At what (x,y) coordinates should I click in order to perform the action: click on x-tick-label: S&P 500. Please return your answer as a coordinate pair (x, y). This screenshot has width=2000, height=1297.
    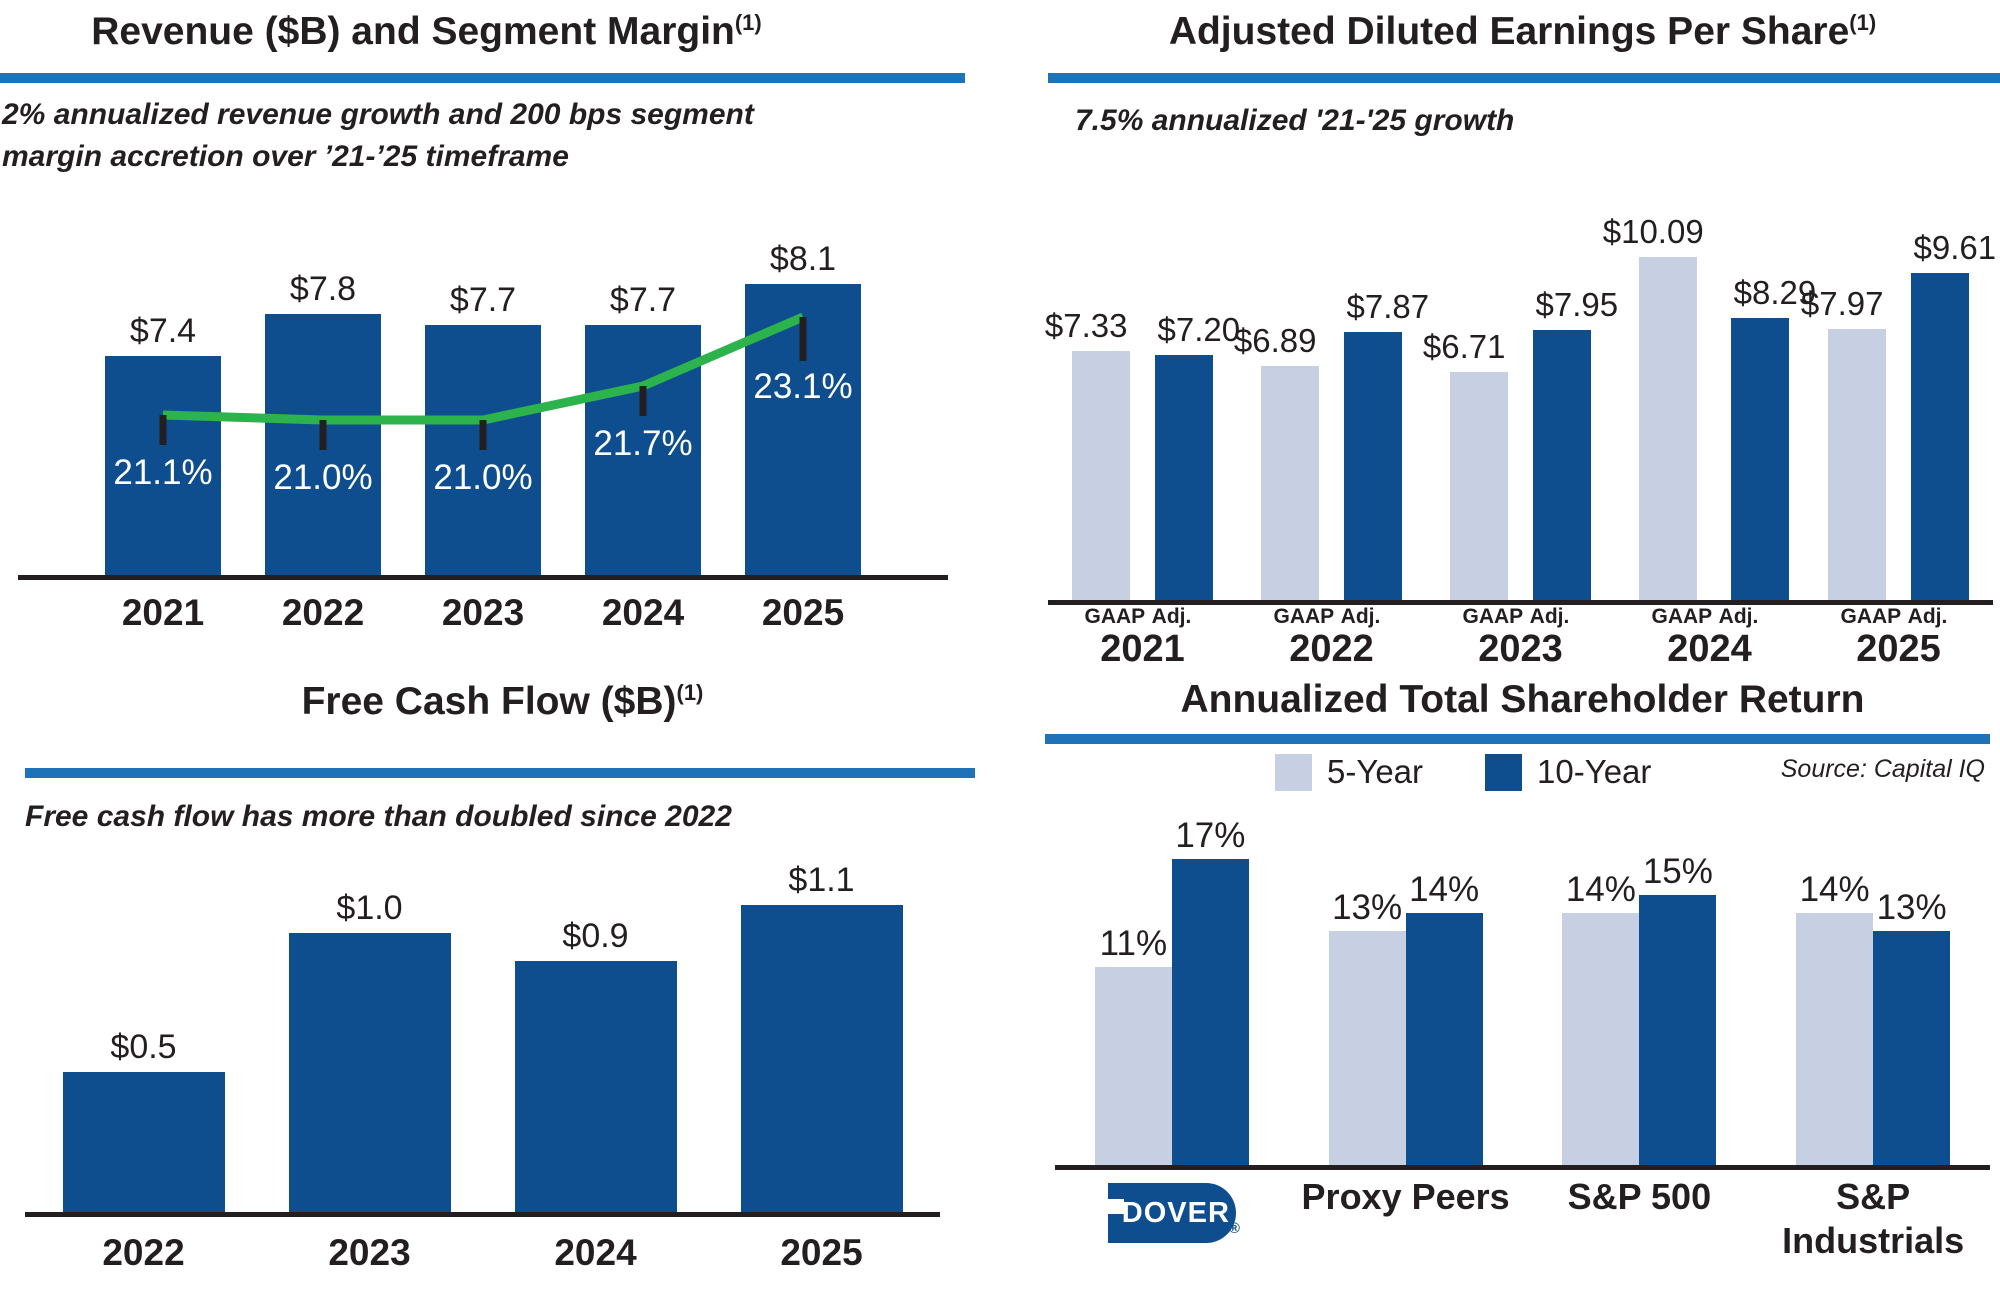
    Looking at the image, I should click on (1639, 1196).